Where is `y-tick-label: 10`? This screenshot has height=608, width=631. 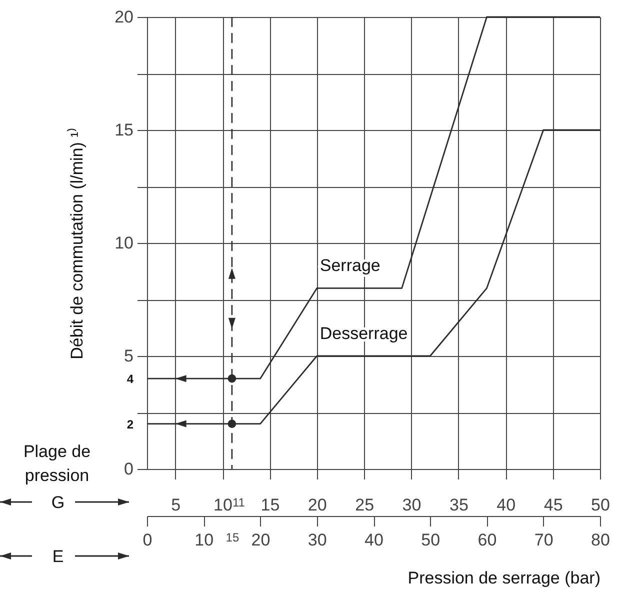
y-tick-label: 10 is located at coordinates (124, 243).